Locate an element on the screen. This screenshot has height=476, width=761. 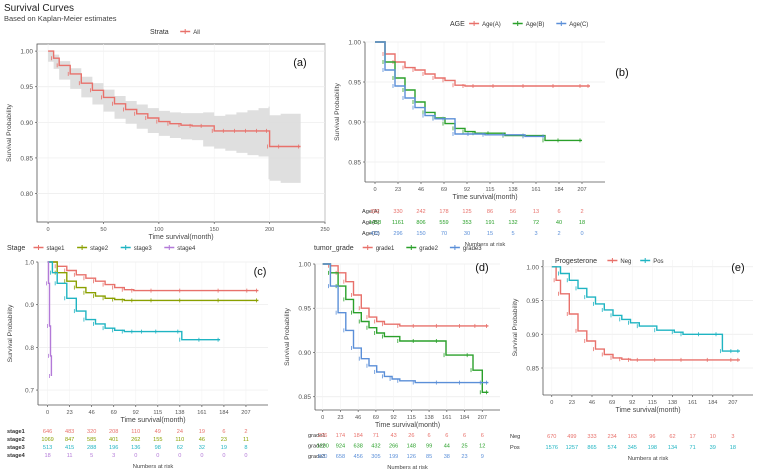
y-tick-label: 0.90 is located at coordinates (532, 335).